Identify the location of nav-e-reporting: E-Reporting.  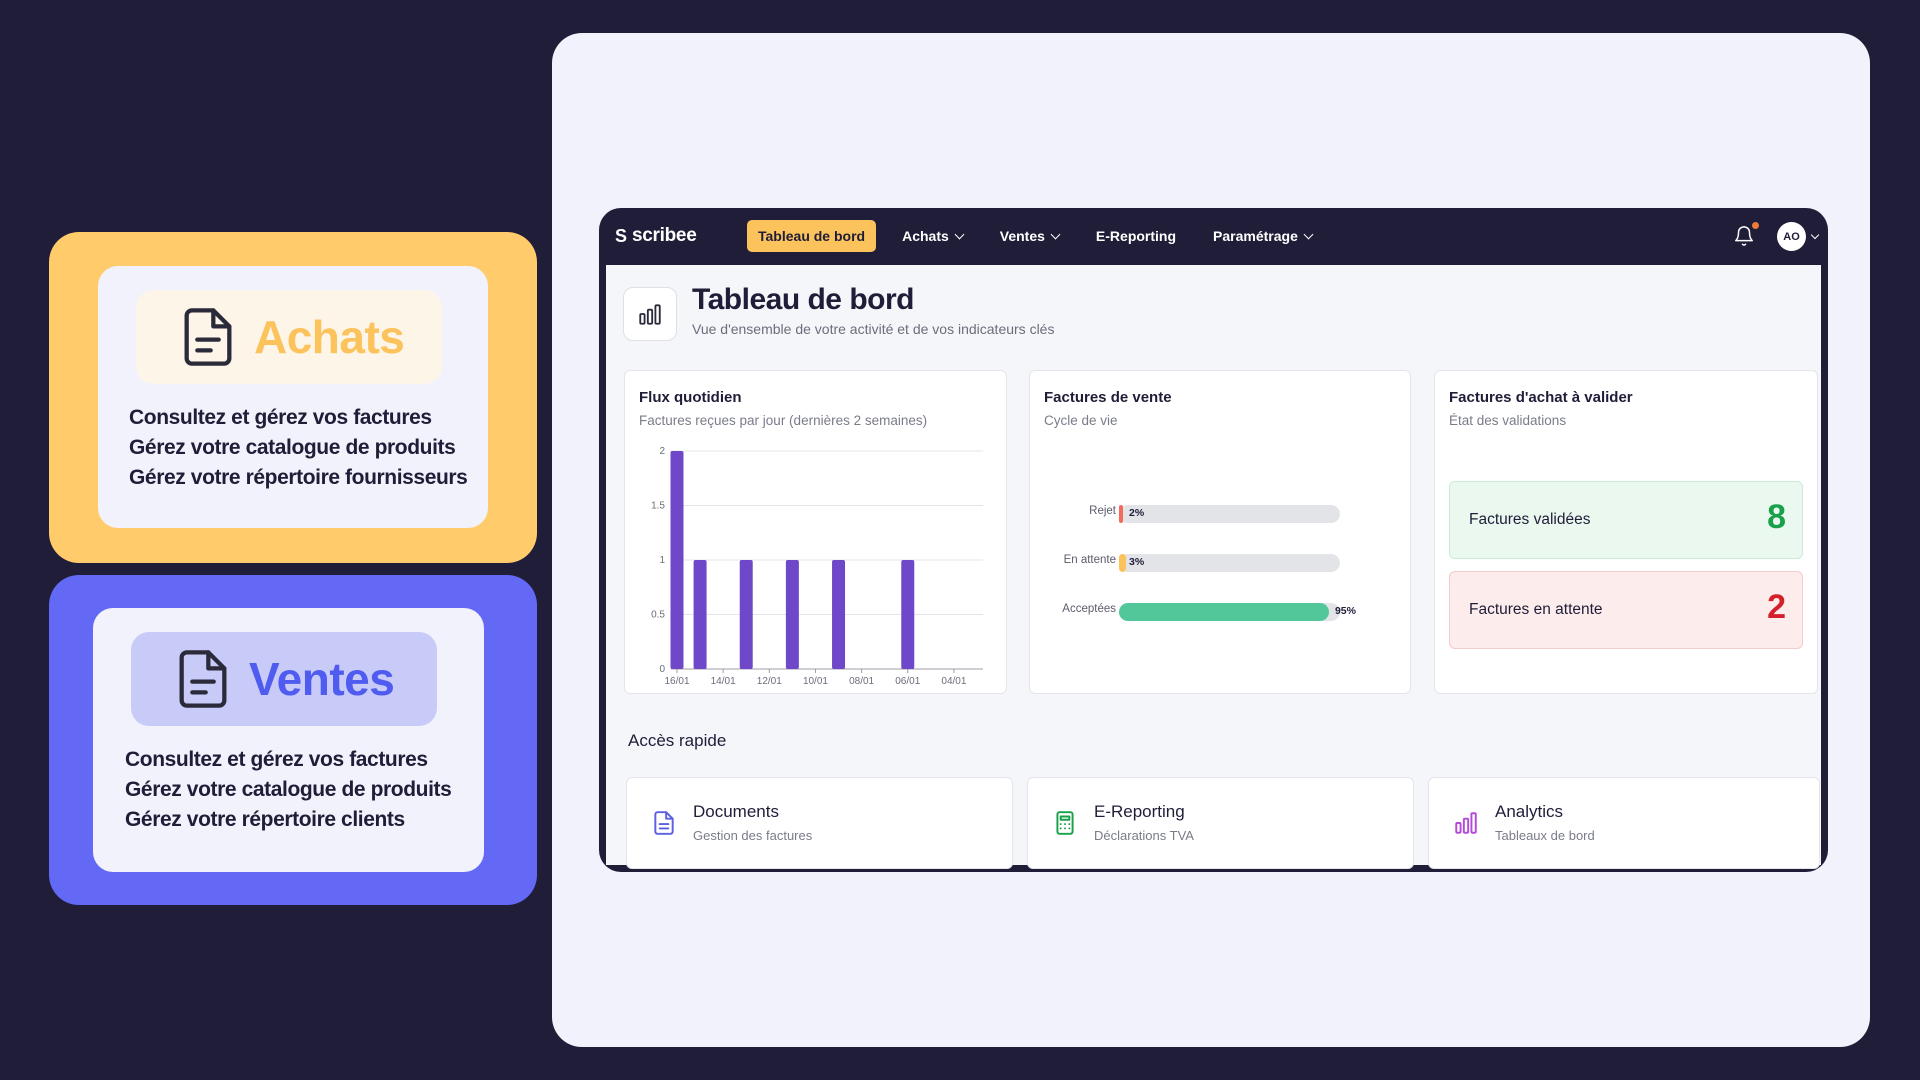
(1136, 236).